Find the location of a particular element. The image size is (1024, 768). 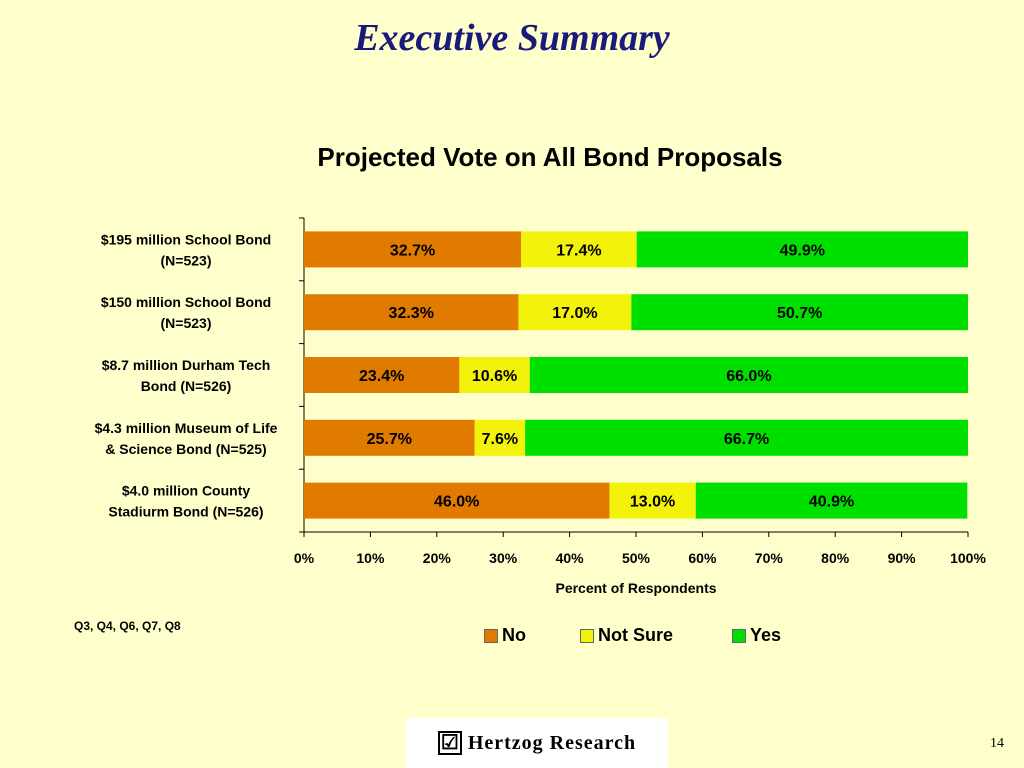

data-label: 66.0% is located at coordinates (748, 376).